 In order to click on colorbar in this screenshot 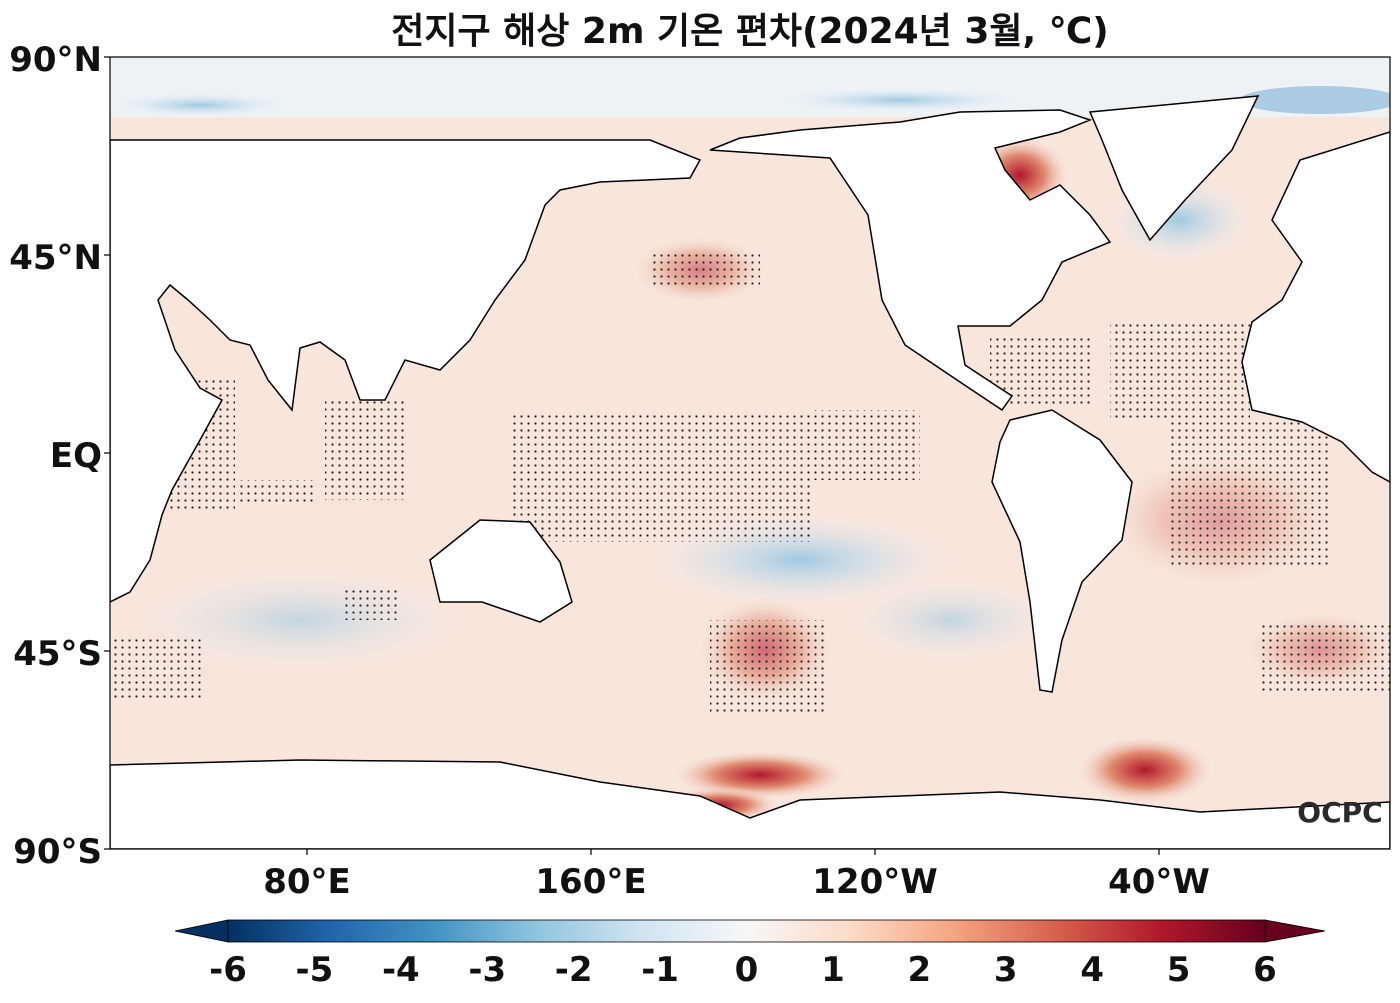, I will do `click(750, 931)`.